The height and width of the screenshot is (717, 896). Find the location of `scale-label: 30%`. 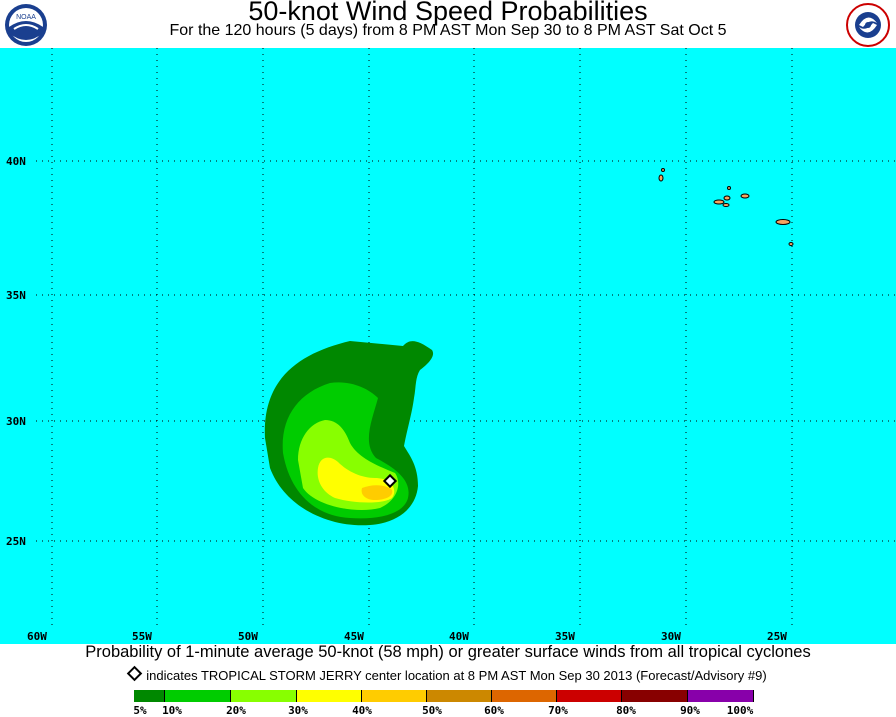

scale-label: 30% is located at coordinates (298, 710).